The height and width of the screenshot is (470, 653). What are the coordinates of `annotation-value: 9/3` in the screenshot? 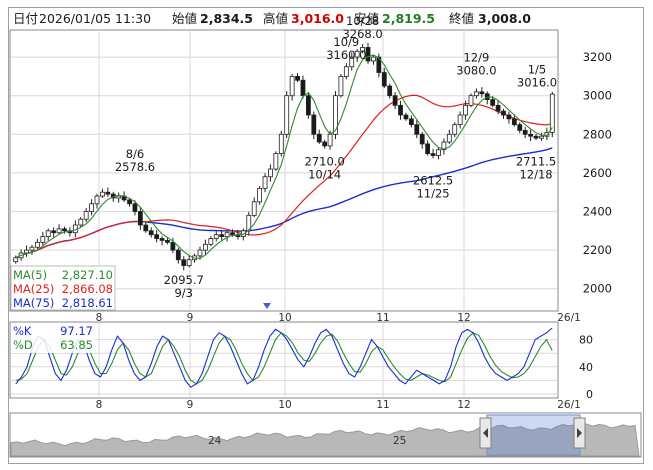 It's located at (183, 293).